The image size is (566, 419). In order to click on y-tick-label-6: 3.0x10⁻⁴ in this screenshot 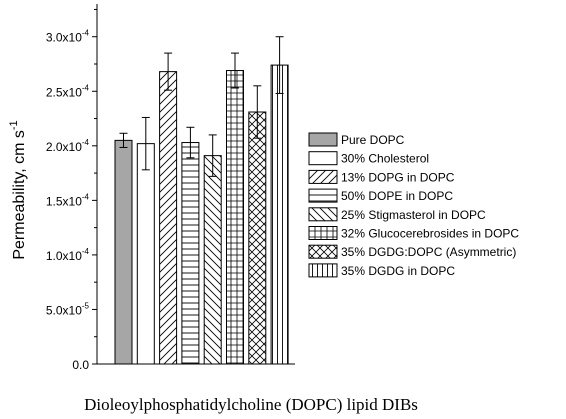, I will do `click(68, 37)`.